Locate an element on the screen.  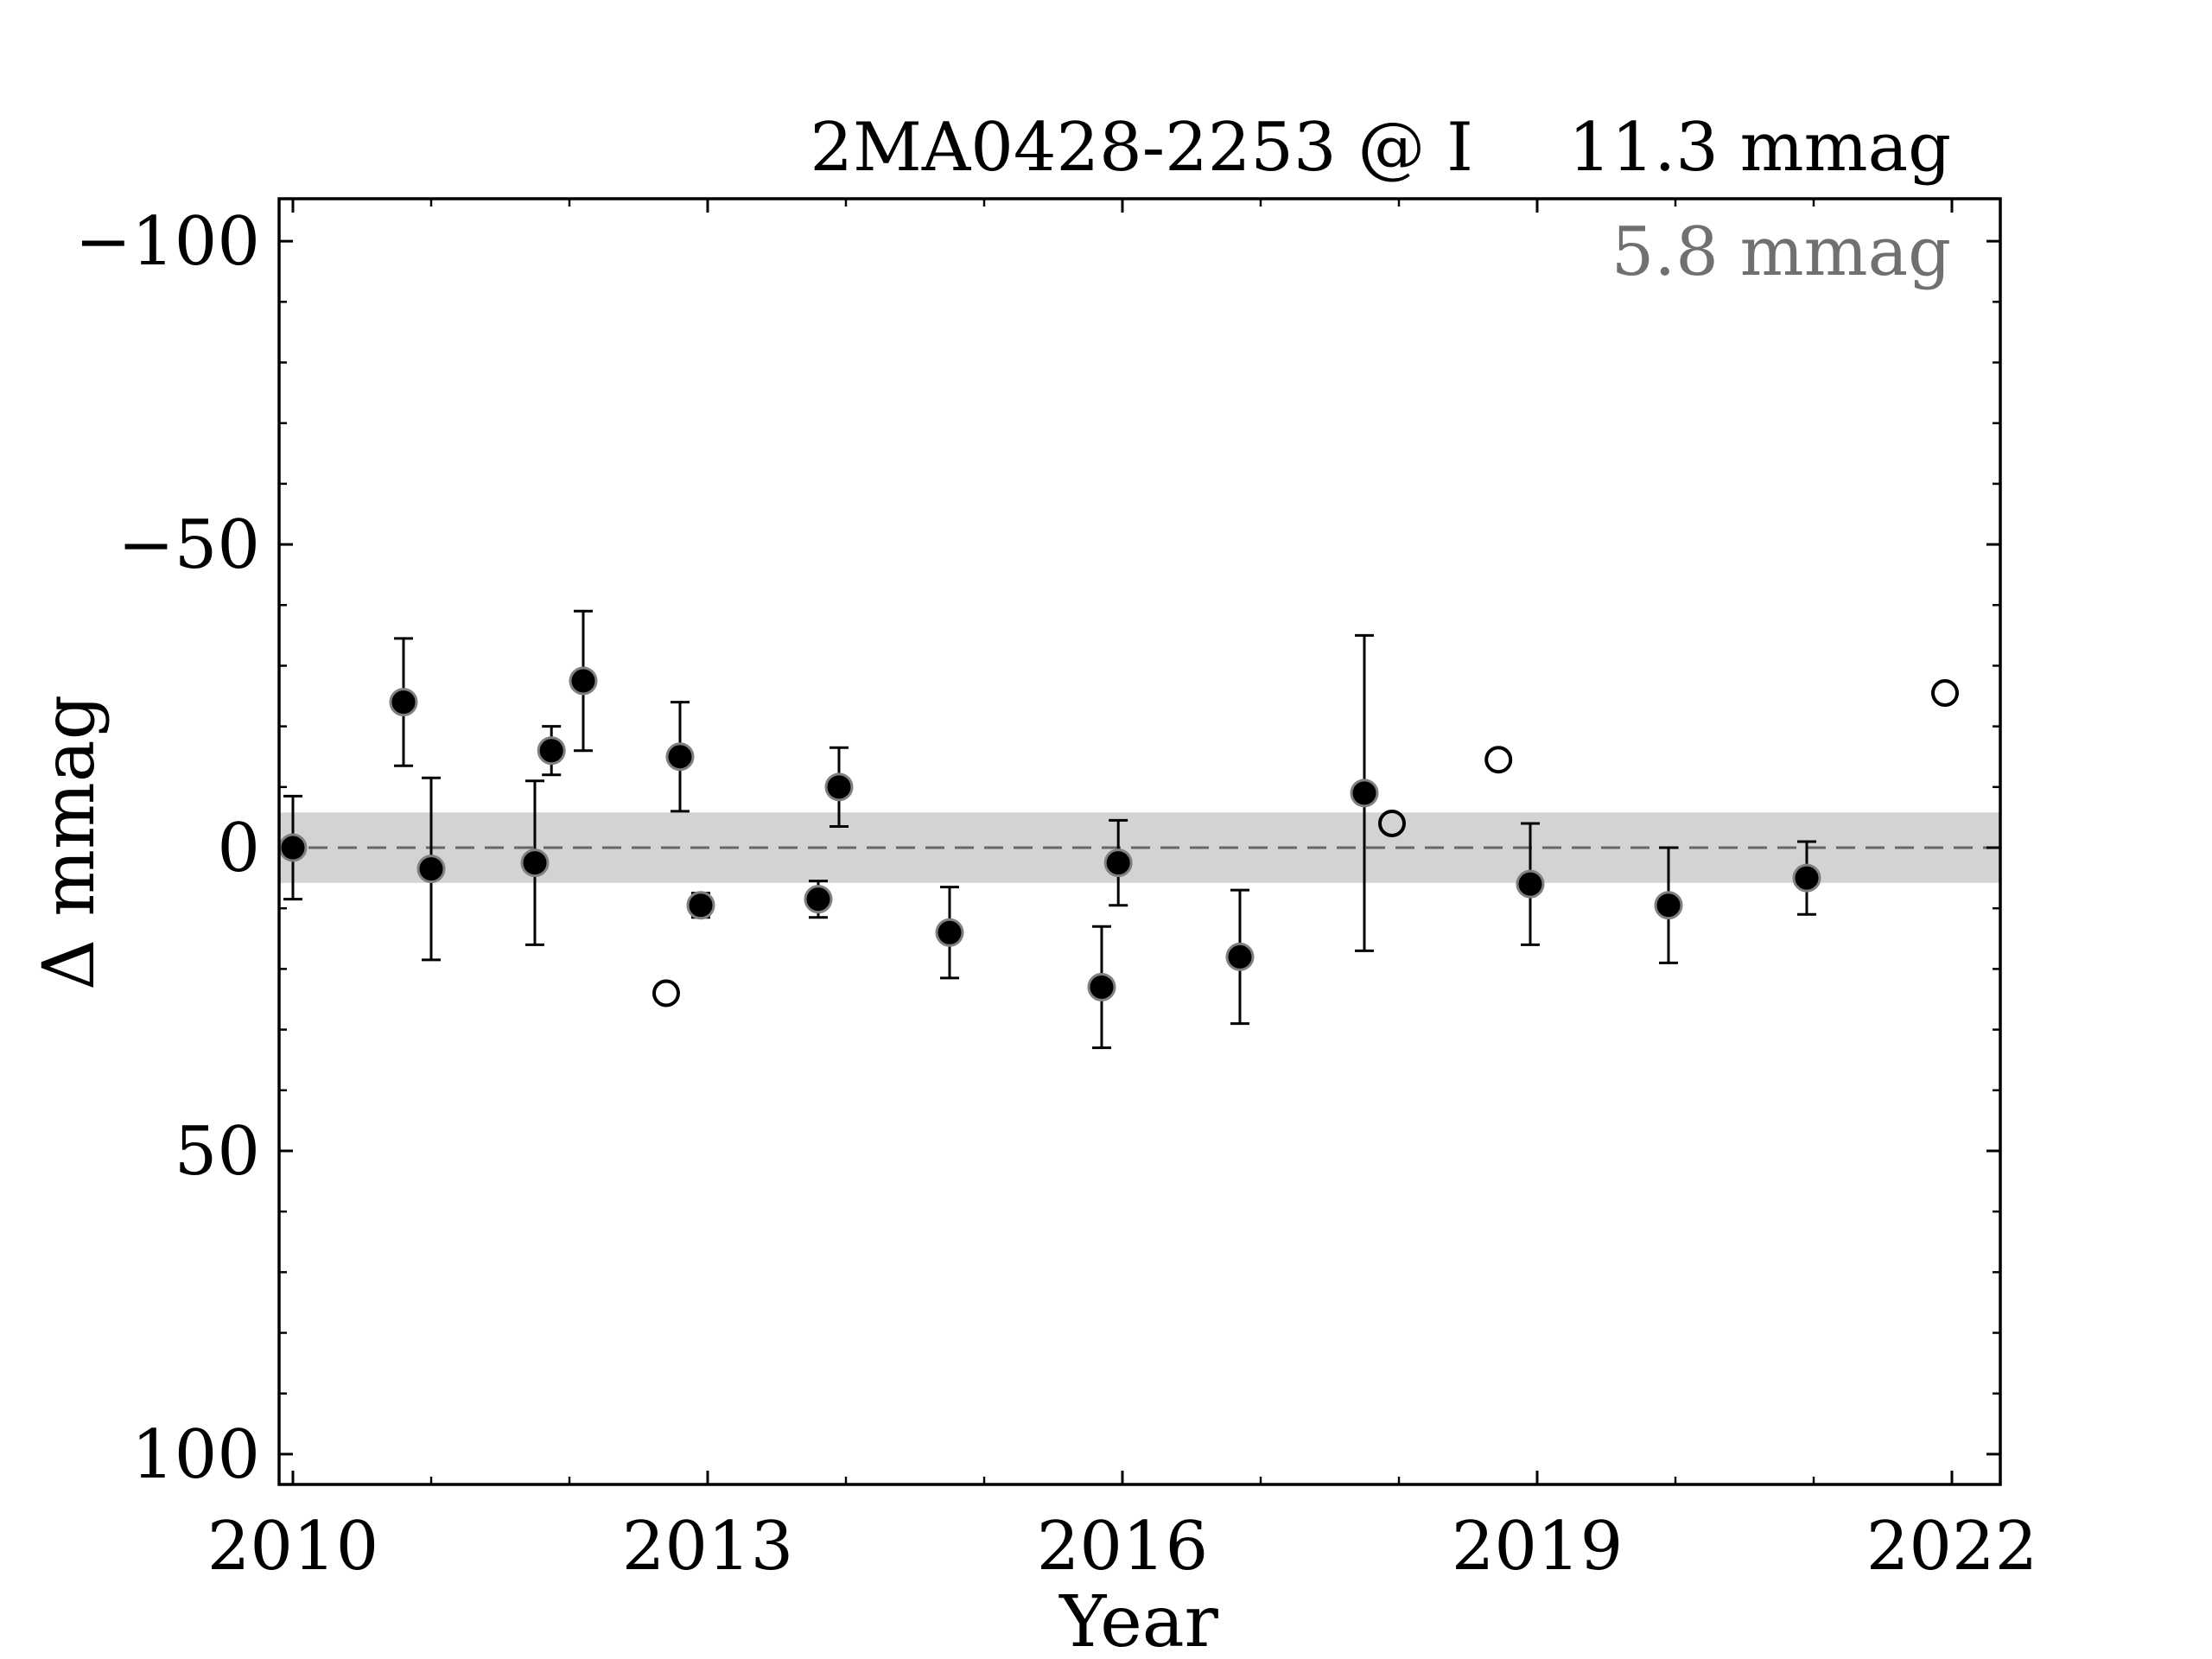
y-axis-title: Δ mmag is located at coordinates (70, 842).